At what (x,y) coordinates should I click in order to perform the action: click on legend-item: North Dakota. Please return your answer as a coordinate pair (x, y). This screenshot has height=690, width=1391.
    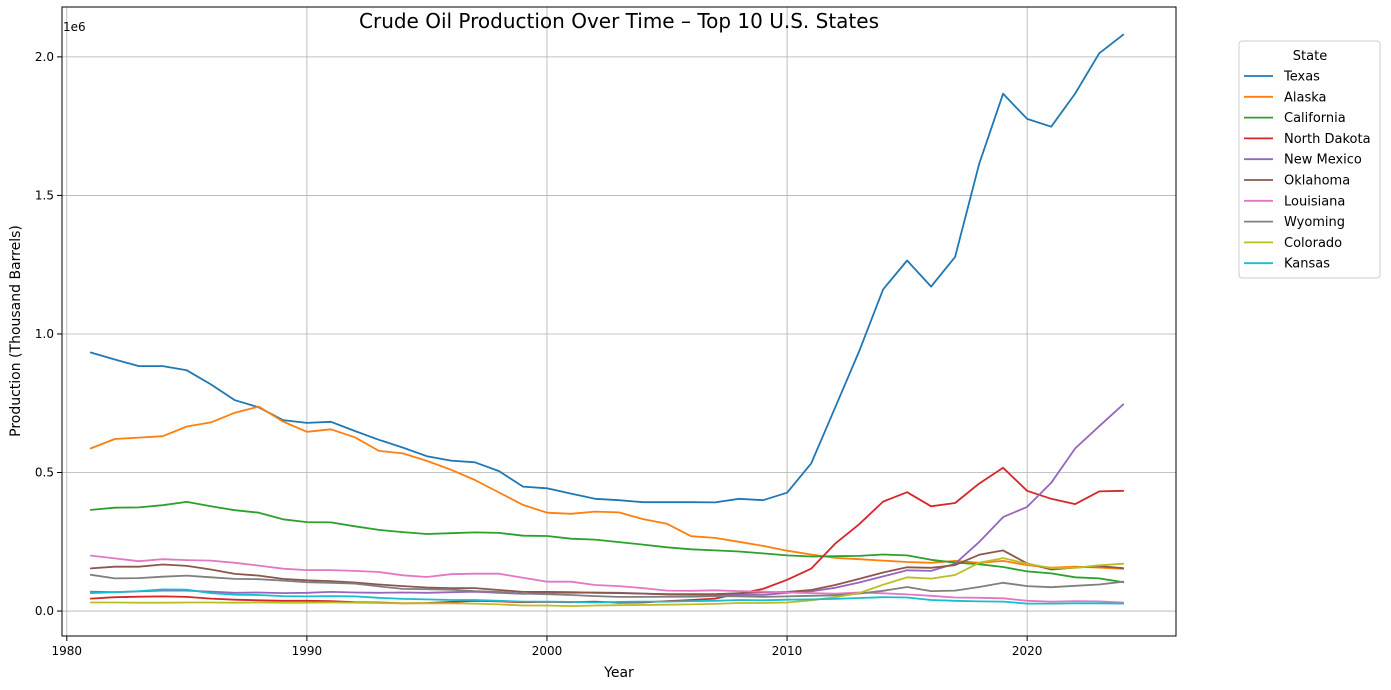
    Looking at the image, I should click on (1307, 139).